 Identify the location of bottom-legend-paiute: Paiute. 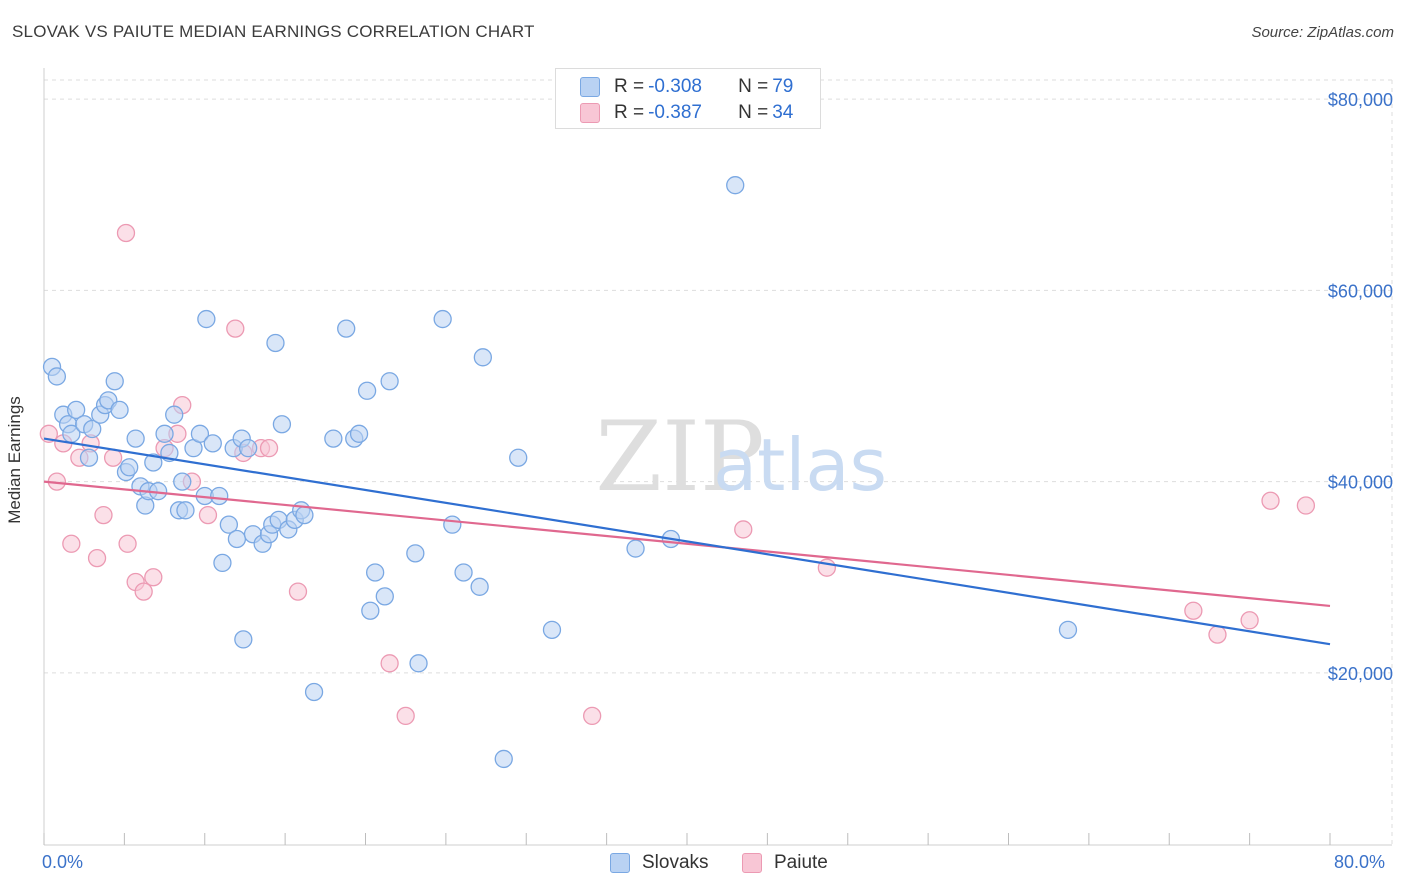
(785, 863).